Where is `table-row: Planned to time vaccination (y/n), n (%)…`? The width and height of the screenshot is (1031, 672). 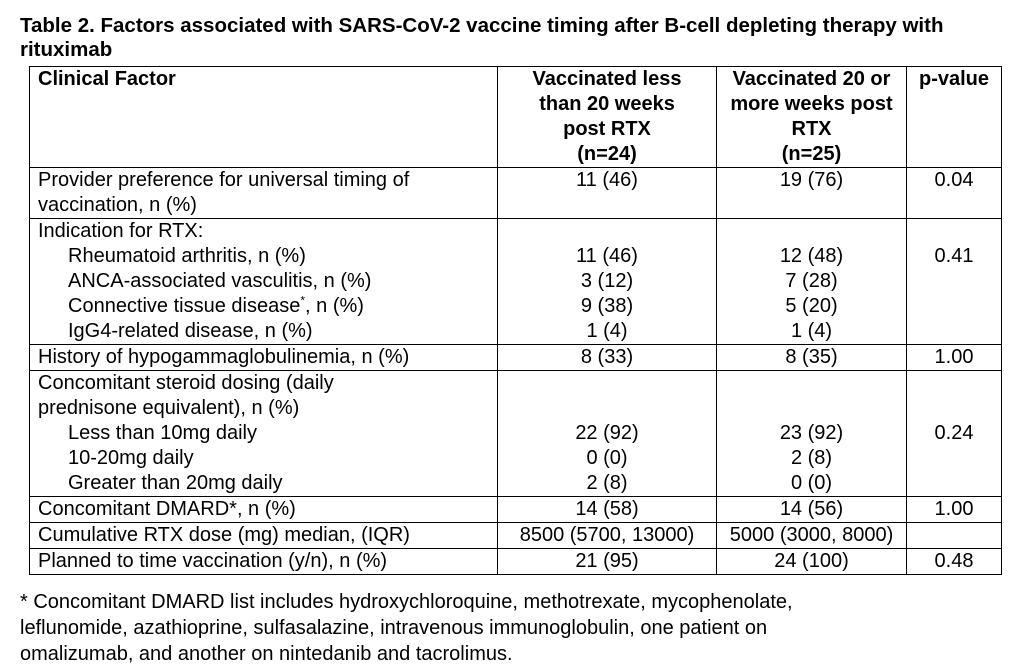
table-row: Planned to time vaccination (y/n), n (%)… is located at coordinates (515, 561).